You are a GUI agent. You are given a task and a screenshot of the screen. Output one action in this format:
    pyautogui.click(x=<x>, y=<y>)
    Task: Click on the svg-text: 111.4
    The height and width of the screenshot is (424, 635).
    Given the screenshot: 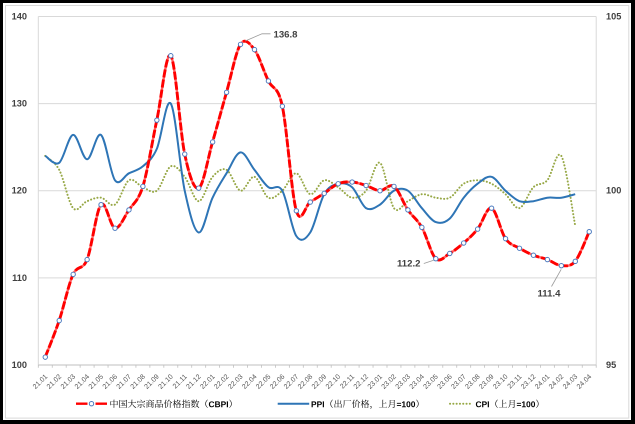 What is the action you would take?
    pyautogui.click(x=550, y=294)
    